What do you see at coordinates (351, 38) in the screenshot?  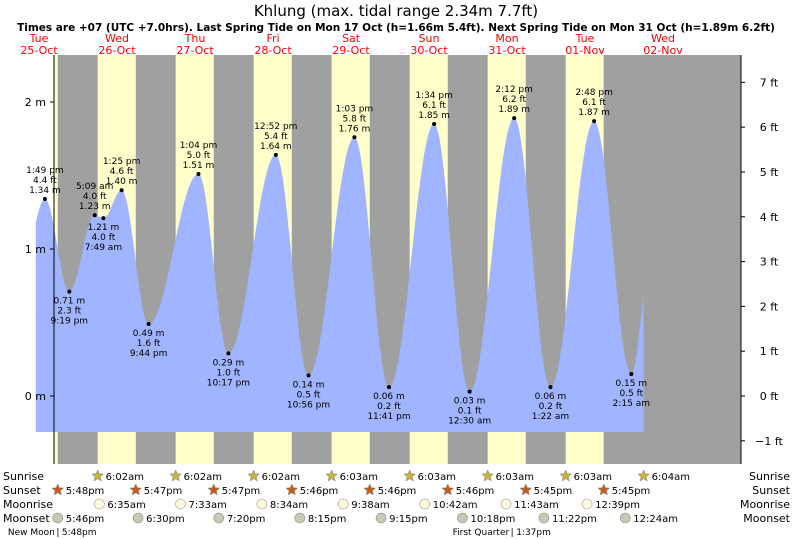 I see `day-label-dow: Sat` at bounding box center [351, 38].